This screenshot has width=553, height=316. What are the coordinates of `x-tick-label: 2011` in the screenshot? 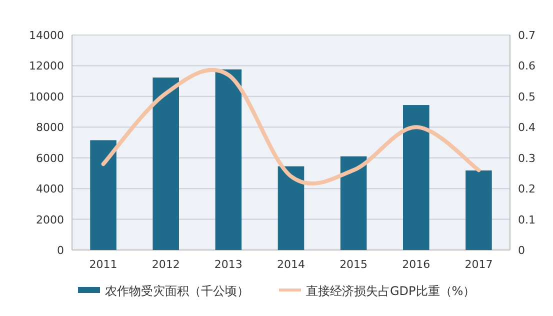 It's located at (103, 264).